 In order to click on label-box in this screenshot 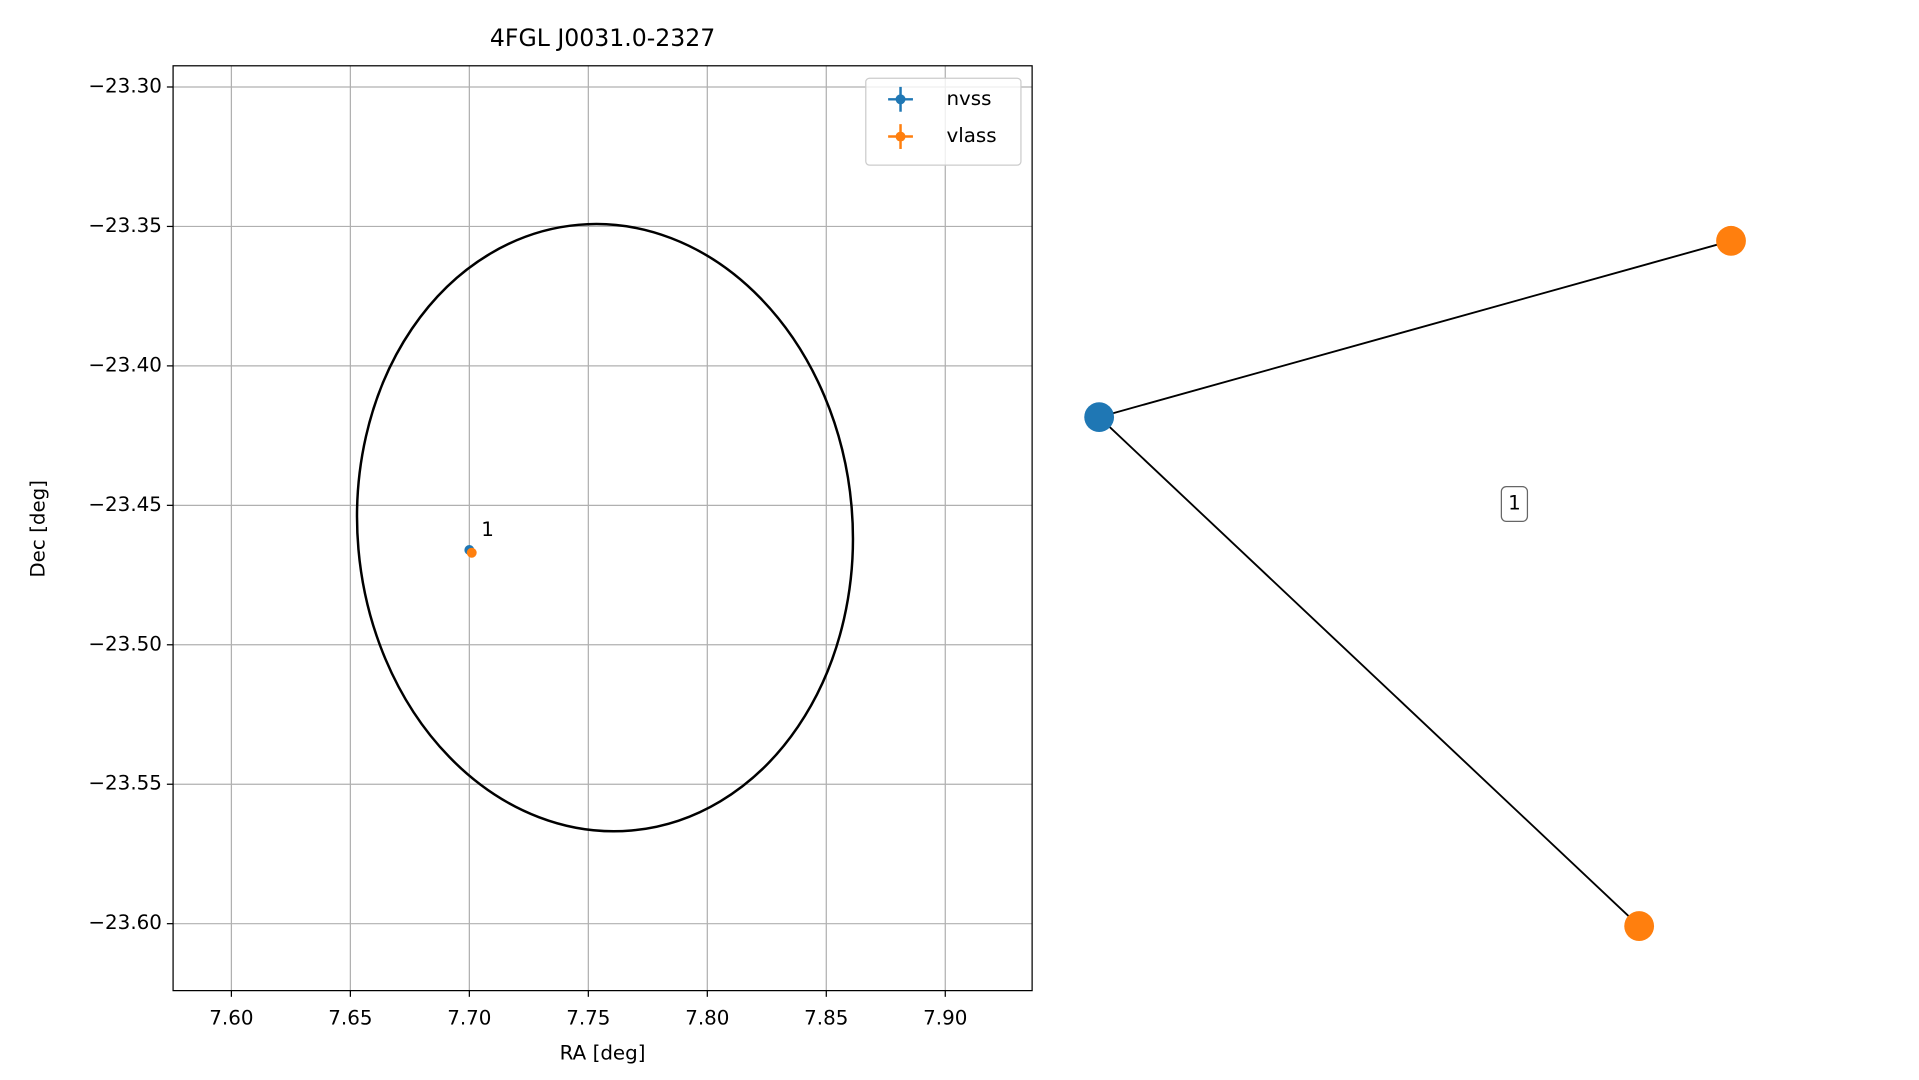, I will do `click(1514, 504)`.